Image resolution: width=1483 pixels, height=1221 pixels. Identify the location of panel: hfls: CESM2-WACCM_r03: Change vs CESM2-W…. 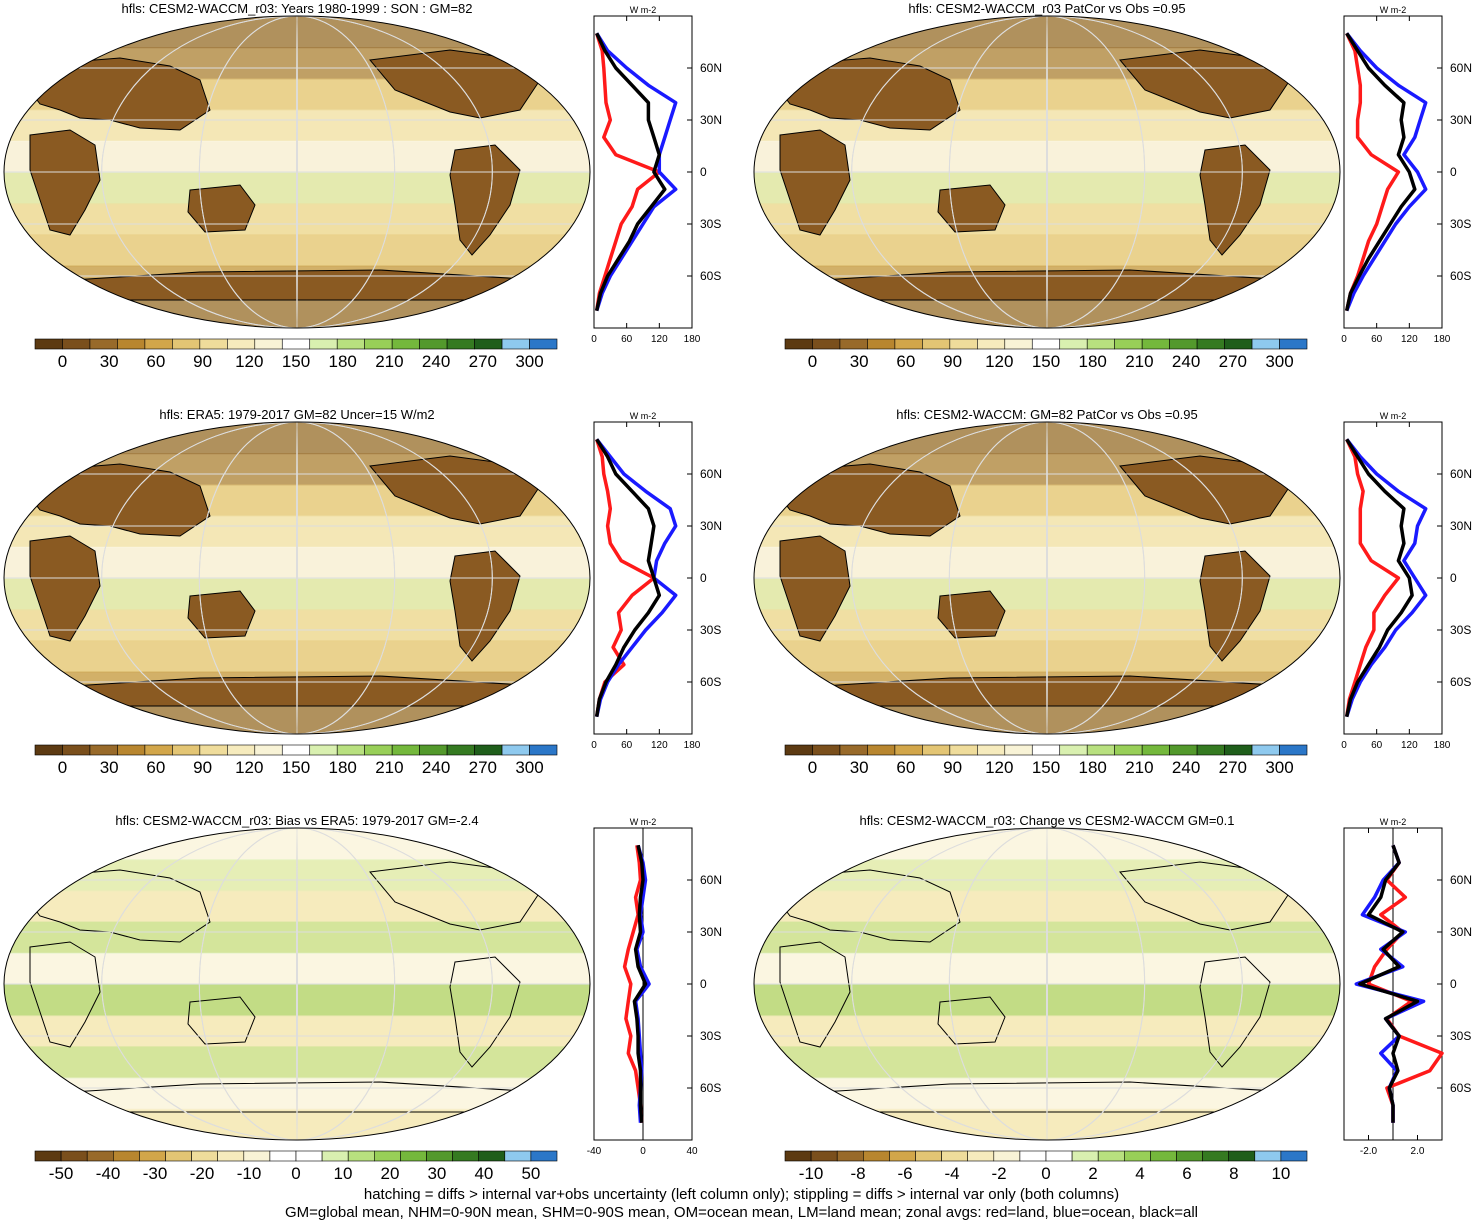
(1112, 998).